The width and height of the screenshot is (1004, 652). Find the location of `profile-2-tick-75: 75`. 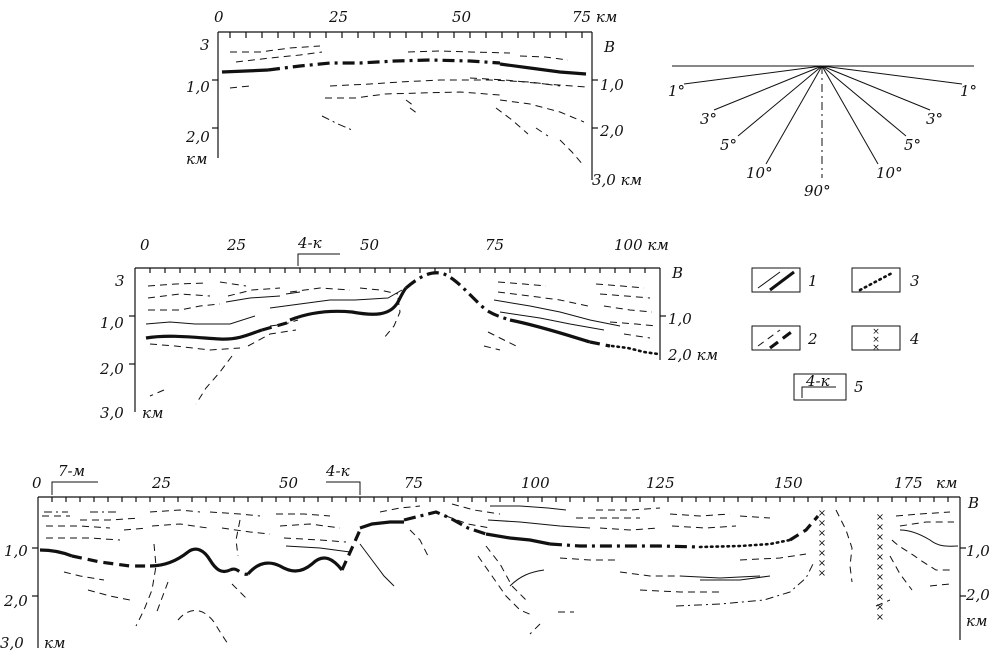

profile-2-tick-75: 75 is located at coordinates (494, 245).